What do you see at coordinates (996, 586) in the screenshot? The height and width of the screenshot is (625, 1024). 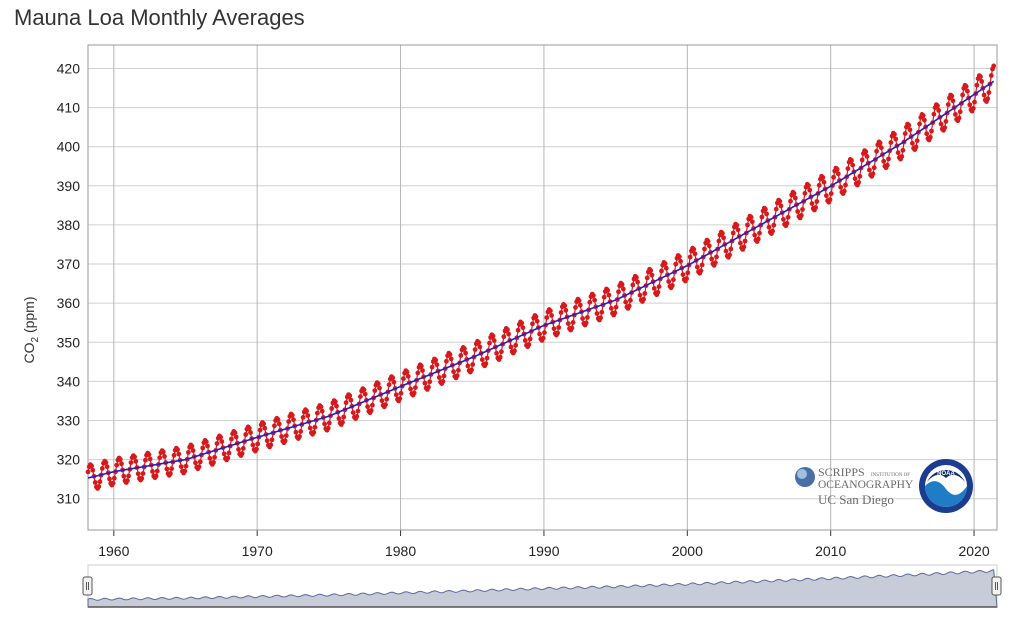 I see `navigator-handle-right` at bounding box center [996, 586].